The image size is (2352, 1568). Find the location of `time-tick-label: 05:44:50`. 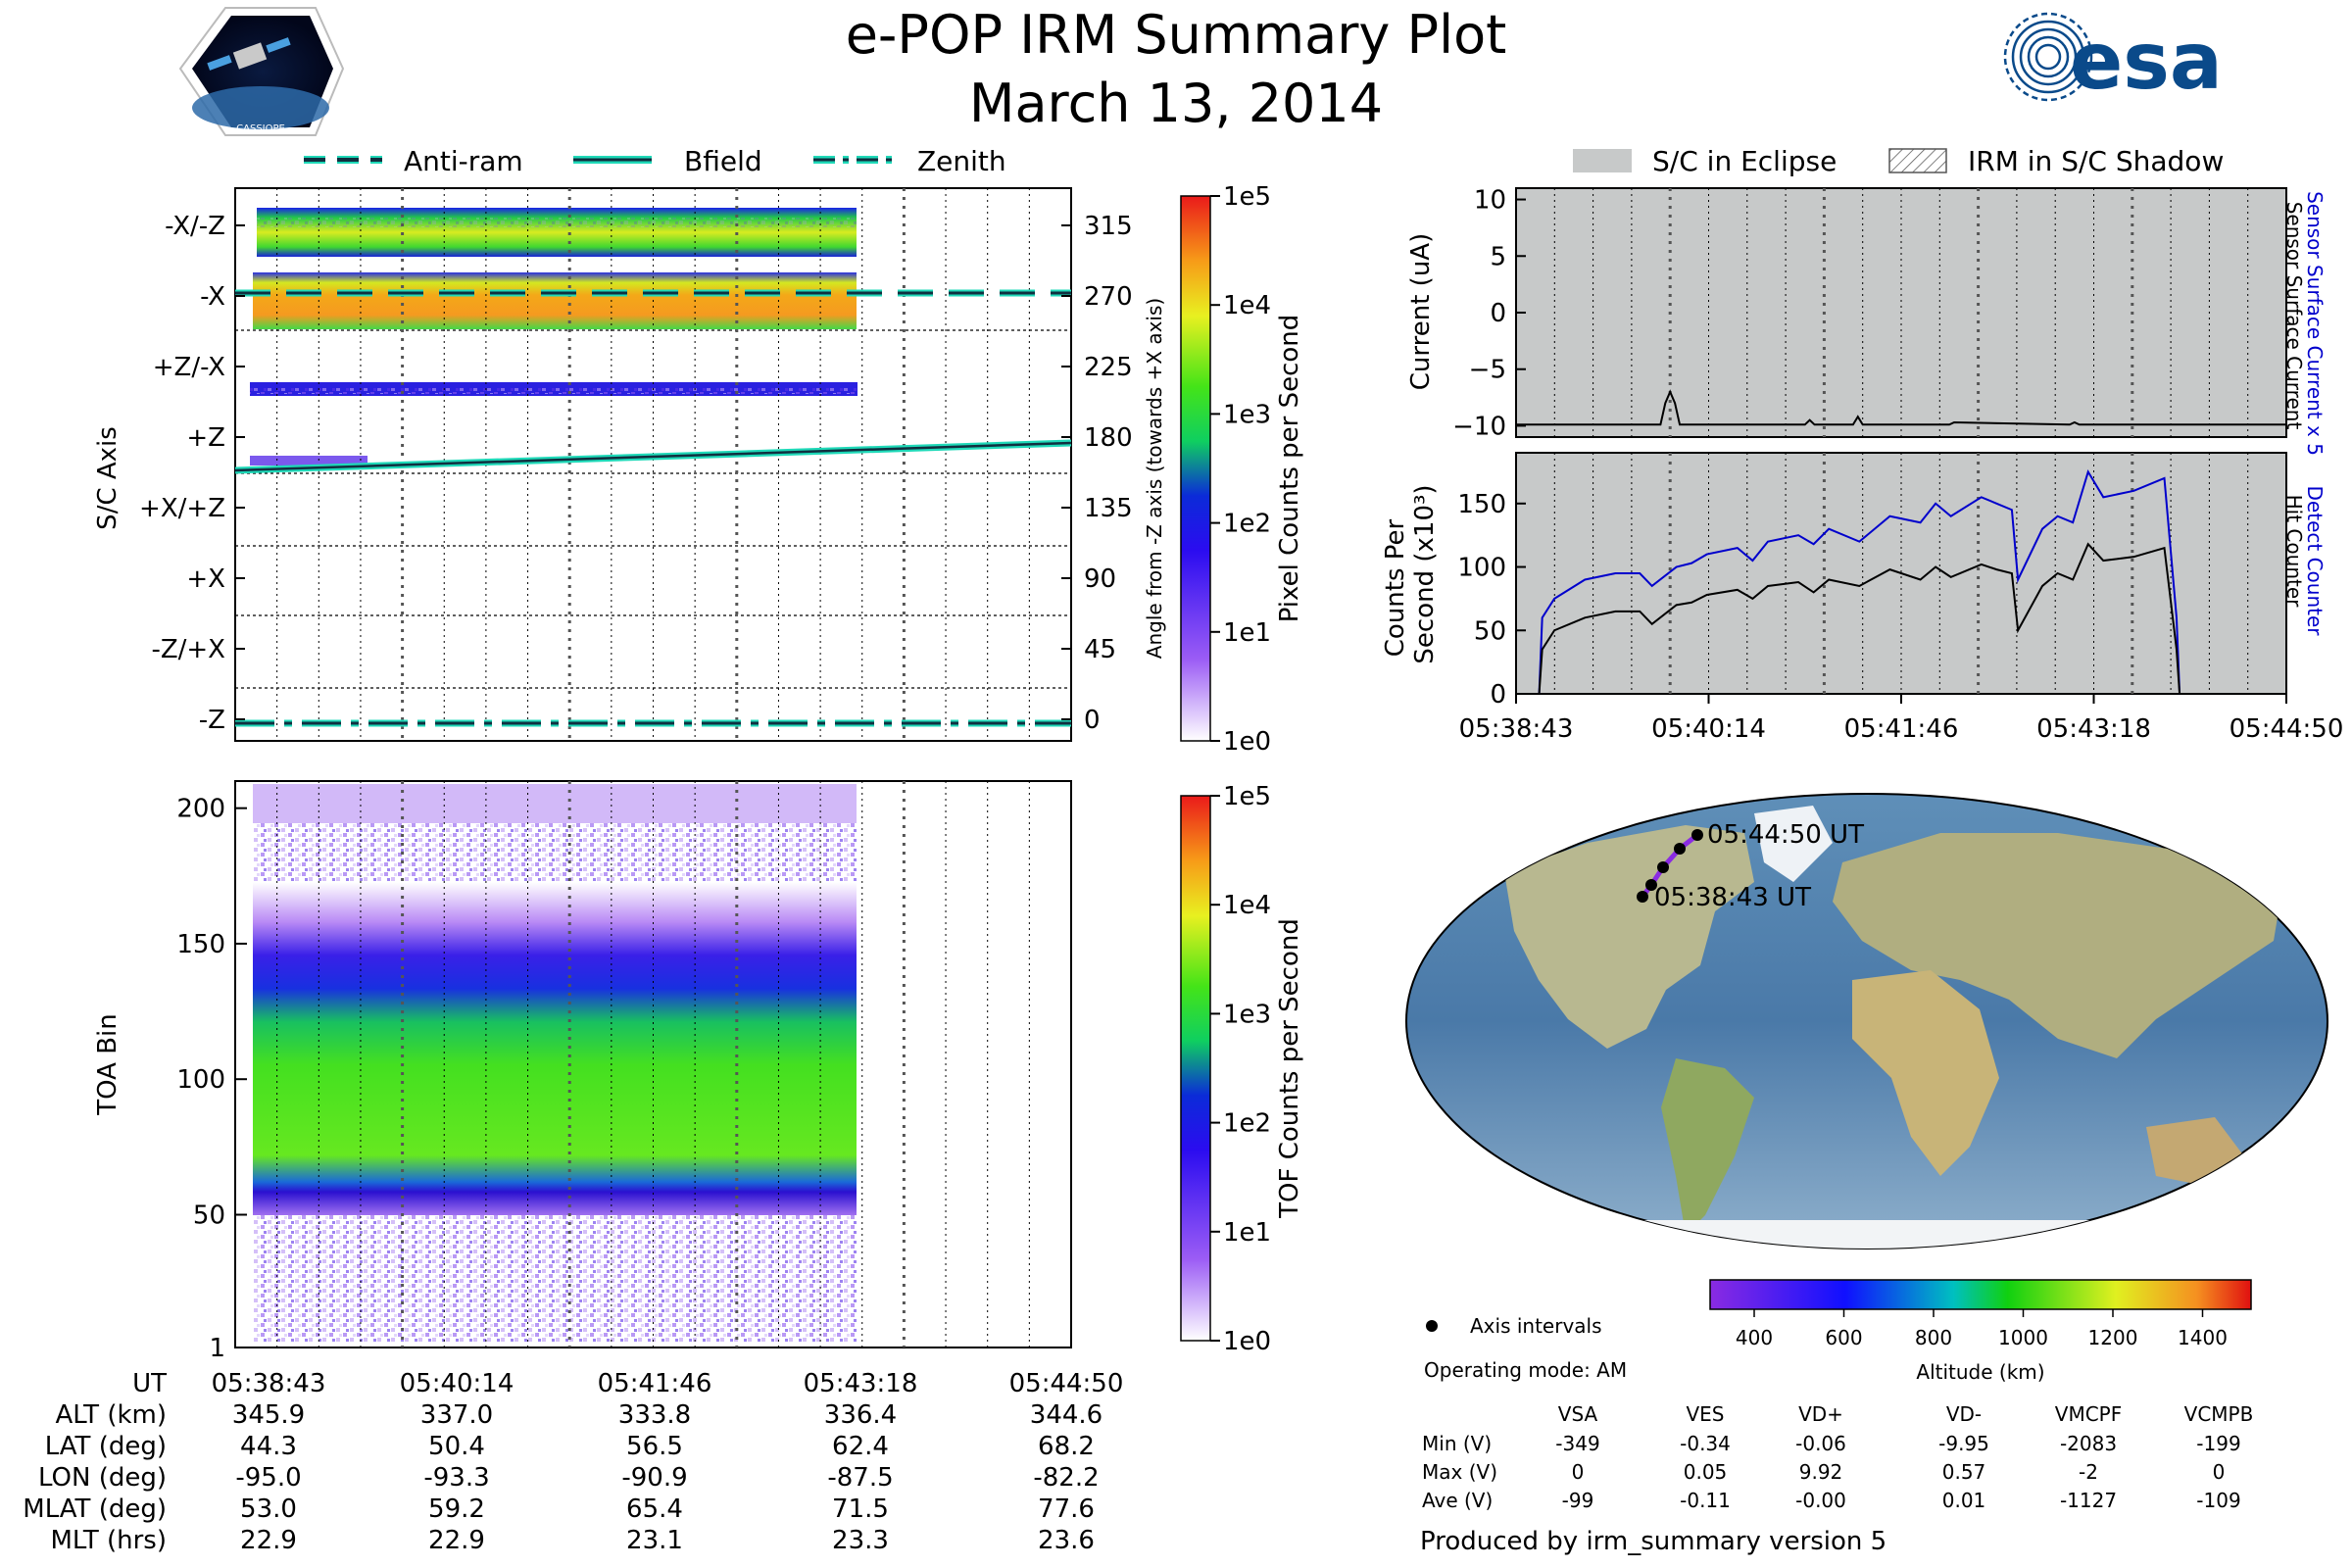

time-tick-label: 05:44:50 is located at coordinates (2287, 729).